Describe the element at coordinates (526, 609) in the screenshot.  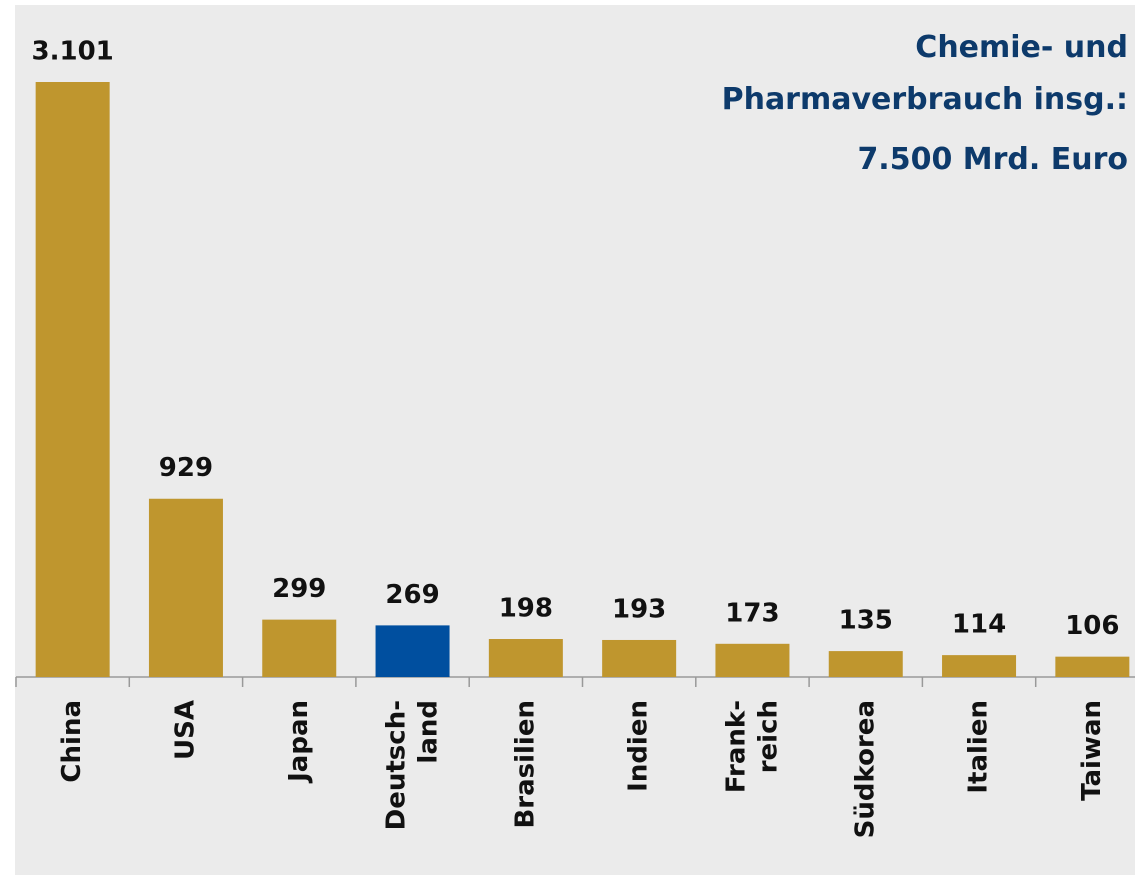
I see `value-label: 198` at that location.